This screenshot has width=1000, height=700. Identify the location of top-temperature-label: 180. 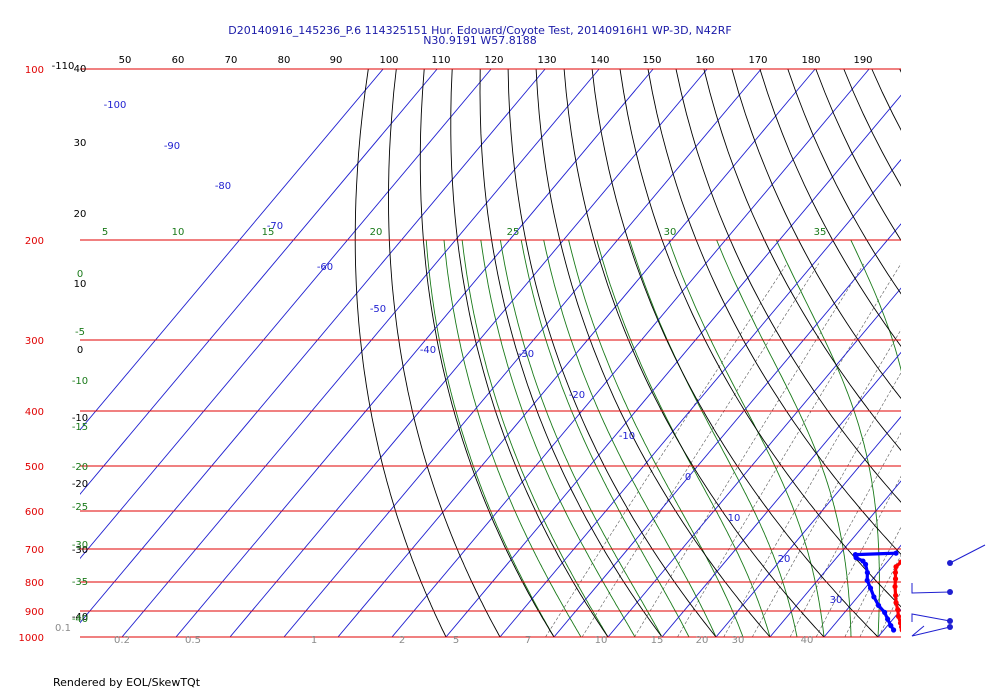
(810, 60).